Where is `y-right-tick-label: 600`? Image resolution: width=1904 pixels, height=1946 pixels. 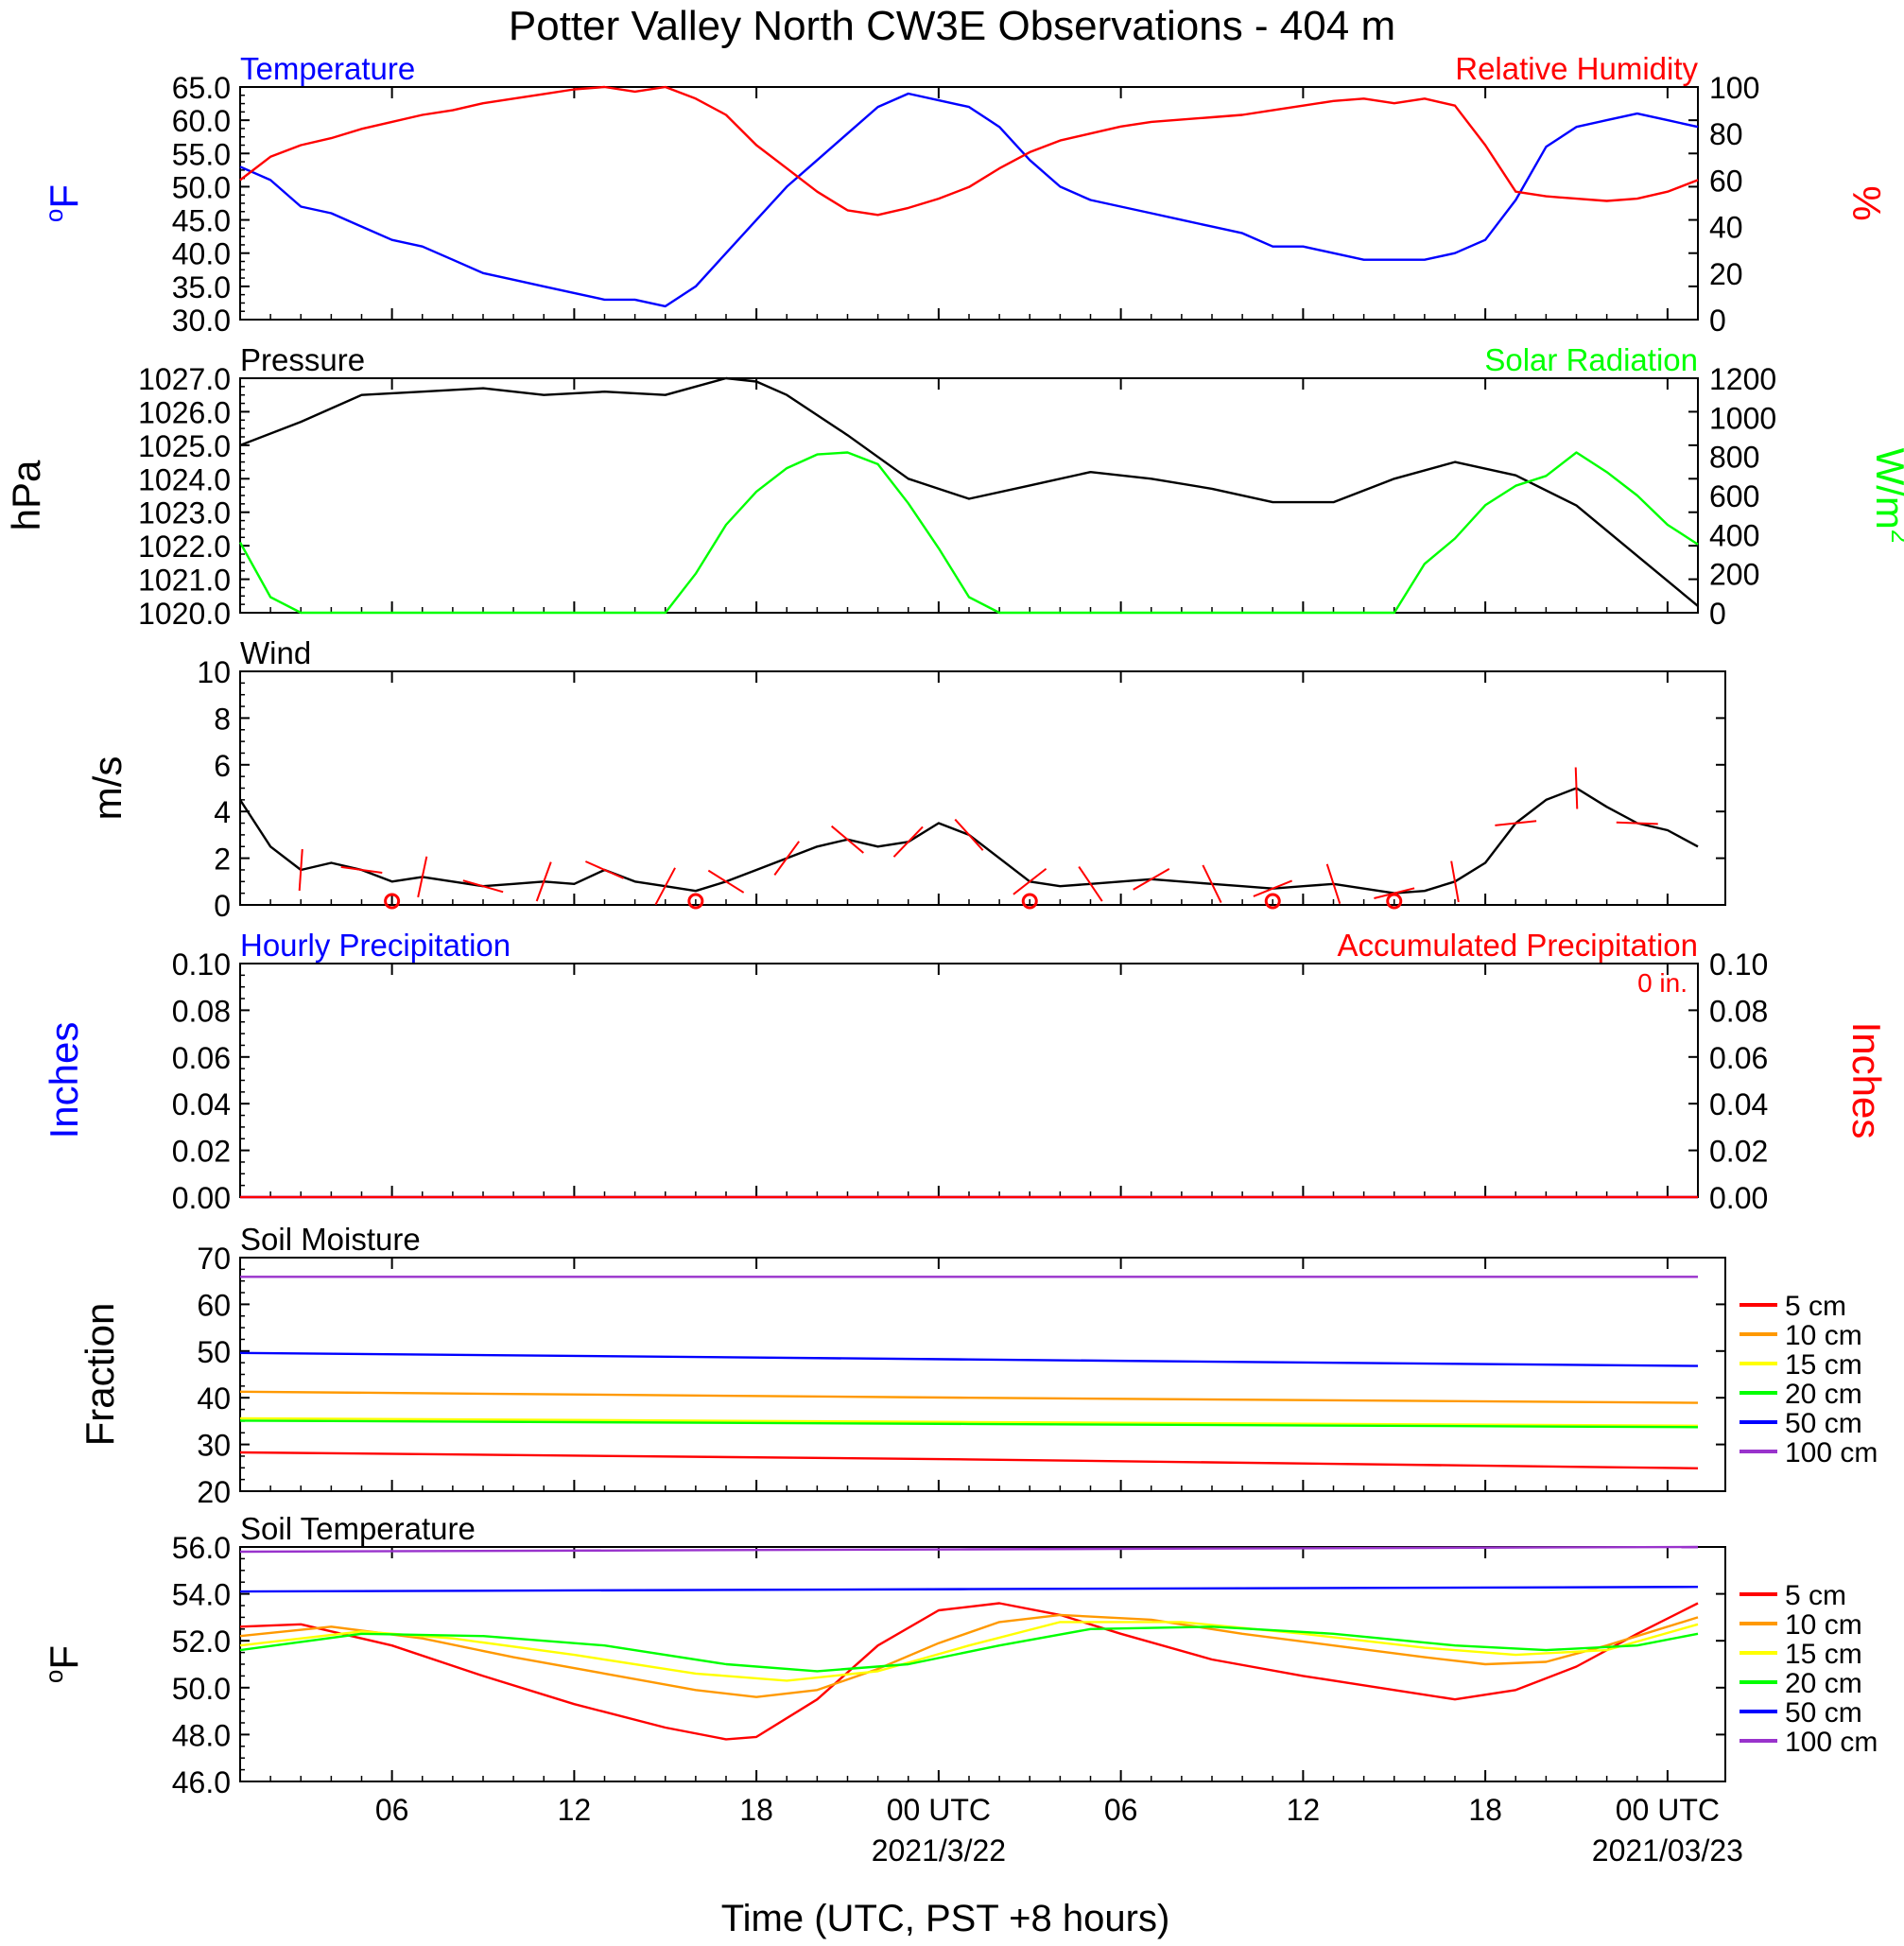
y-right-tick-label: 600 is located at coordinates (1734, 496).